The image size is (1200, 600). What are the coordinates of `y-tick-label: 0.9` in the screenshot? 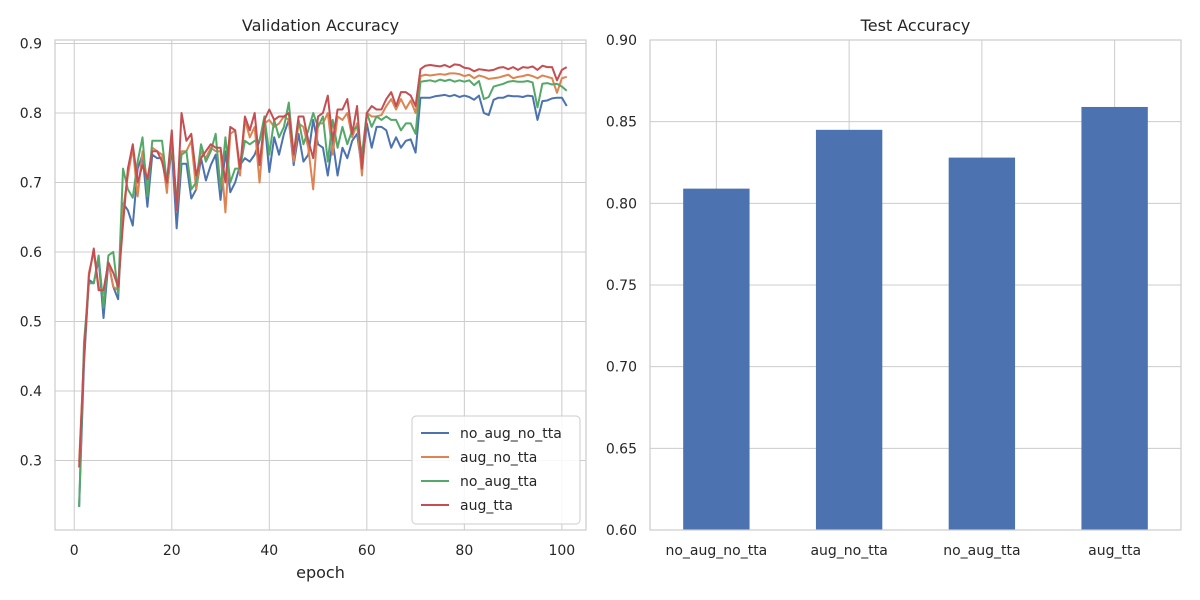 It's located at (31, 44).